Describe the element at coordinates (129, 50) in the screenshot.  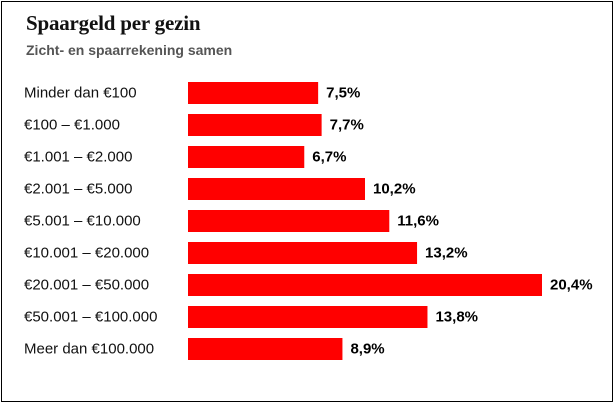
I see `chart-subtitle: Zicht- en spaarrekening samen` at that location.